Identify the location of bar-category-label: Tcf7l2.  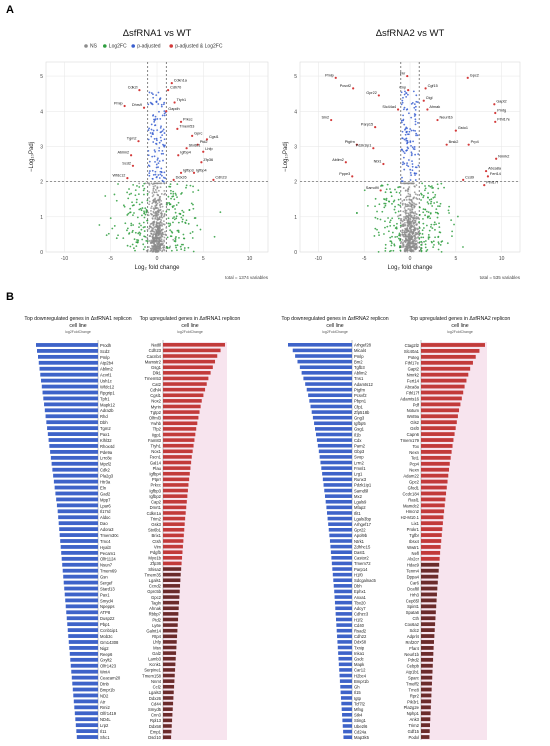
(360, 703).